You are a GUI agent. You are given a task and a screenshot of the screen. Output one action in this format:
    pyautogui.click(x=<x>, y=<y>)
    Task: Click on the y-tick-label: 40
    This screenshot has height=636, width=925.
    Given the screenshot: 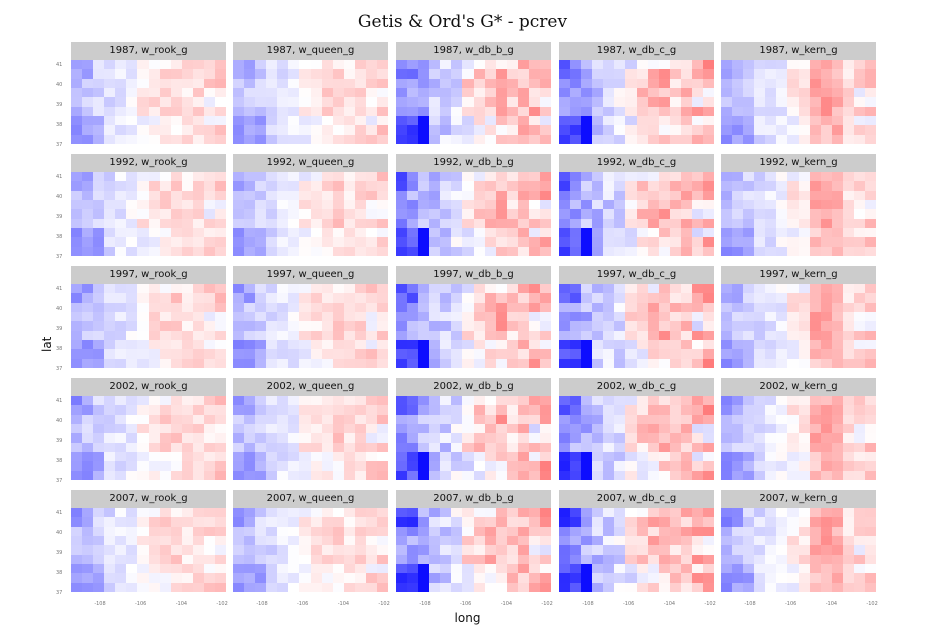 What is the action you would take?
    pyautogui.click(x=59, y=533)
    